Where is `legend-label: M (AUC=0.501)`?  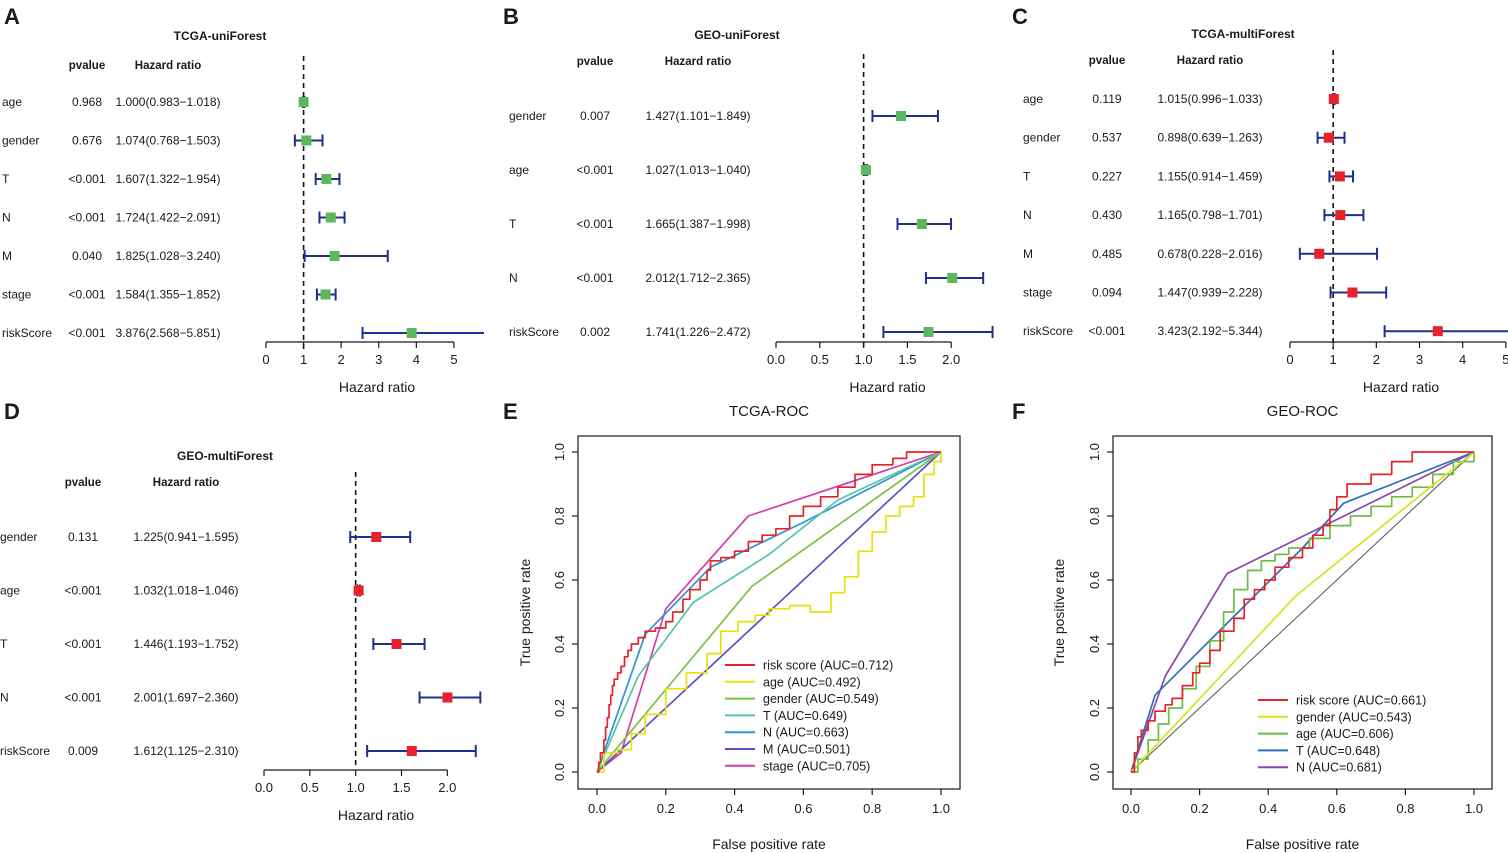
legend-label: M (AUC=0.501) is located at coordinates (806, 750).